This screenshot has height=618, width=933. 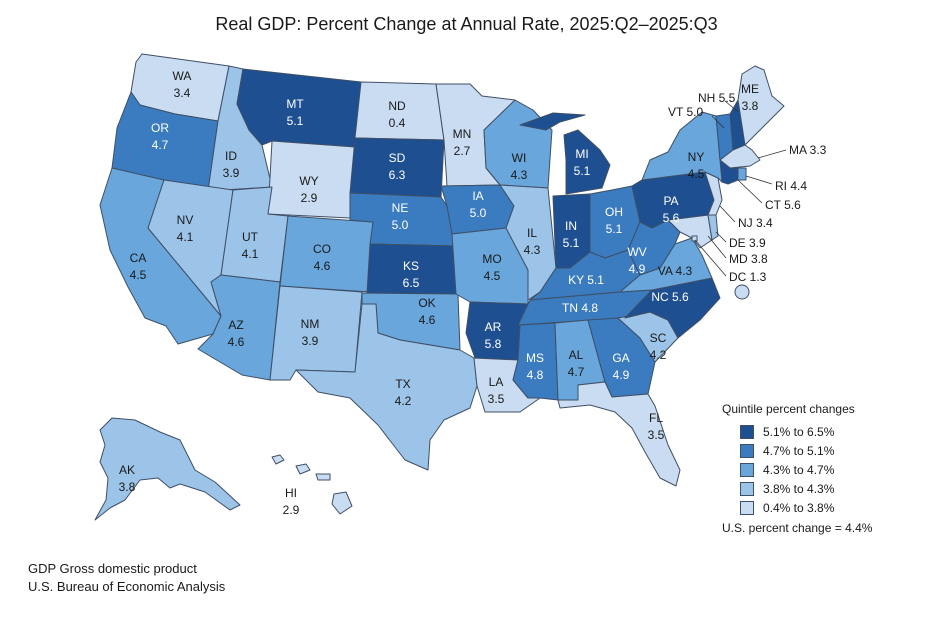 What do you see at coordinates (309, 198) in the screenshot?
I see `state-value-wy: 2.9` at bounding box center [309, 198].